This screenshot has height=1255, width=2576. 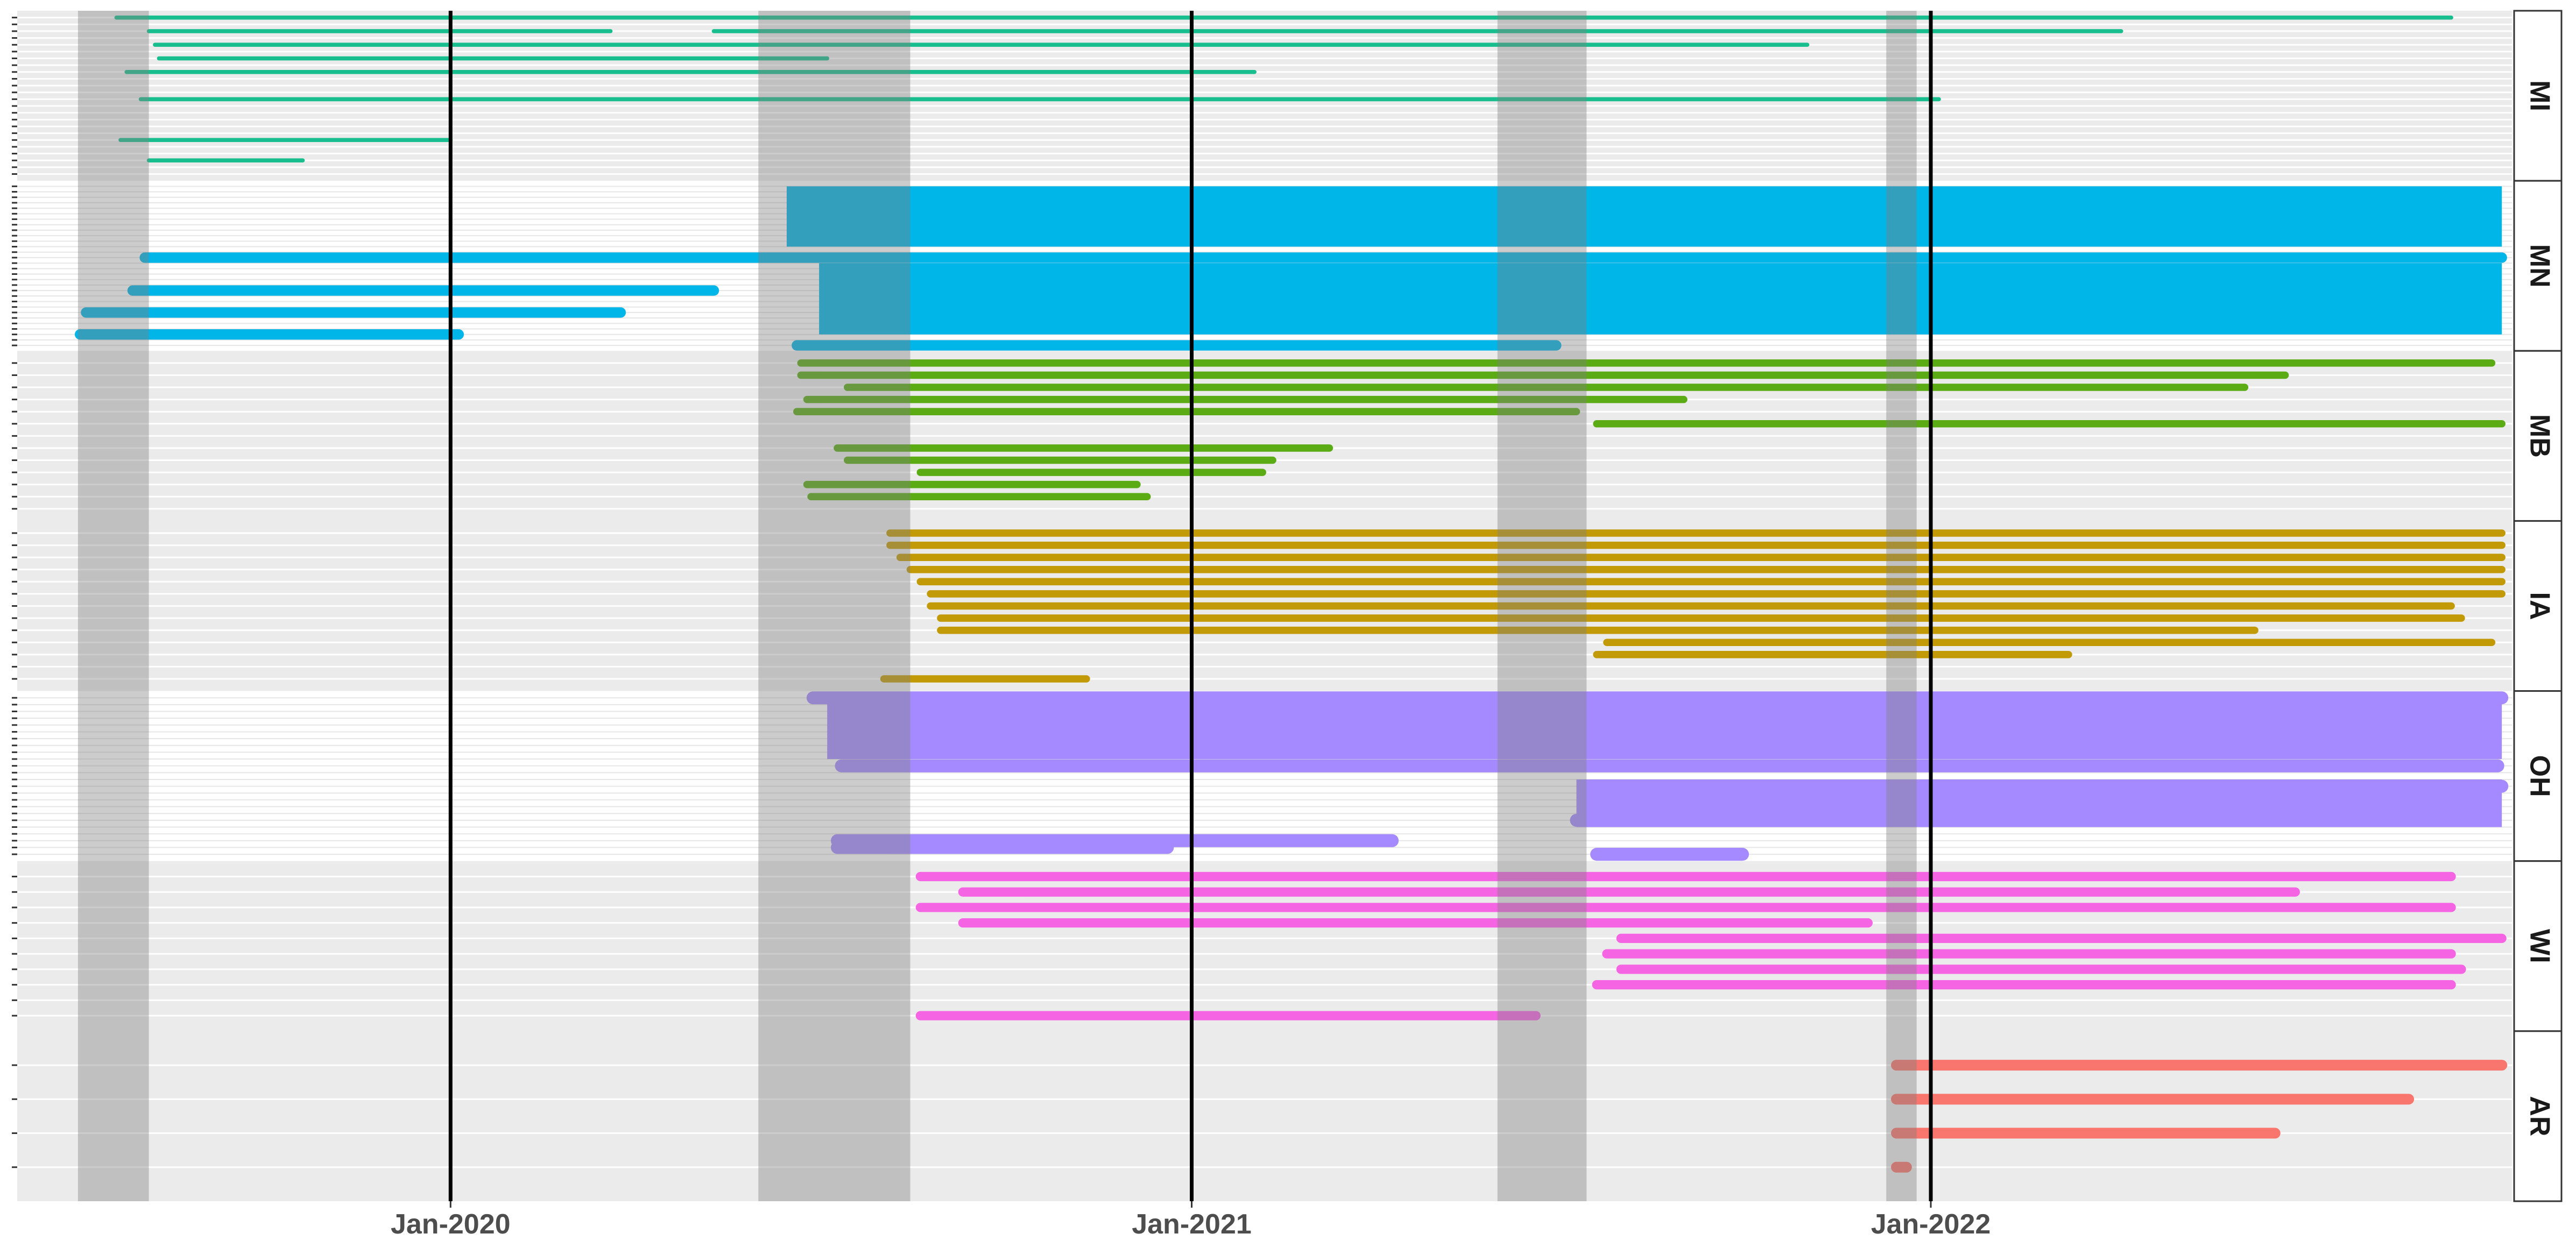 I want to click on strip-labels-layer: MI MN MB IA OH WI AR, so click(x=2538, y=606).